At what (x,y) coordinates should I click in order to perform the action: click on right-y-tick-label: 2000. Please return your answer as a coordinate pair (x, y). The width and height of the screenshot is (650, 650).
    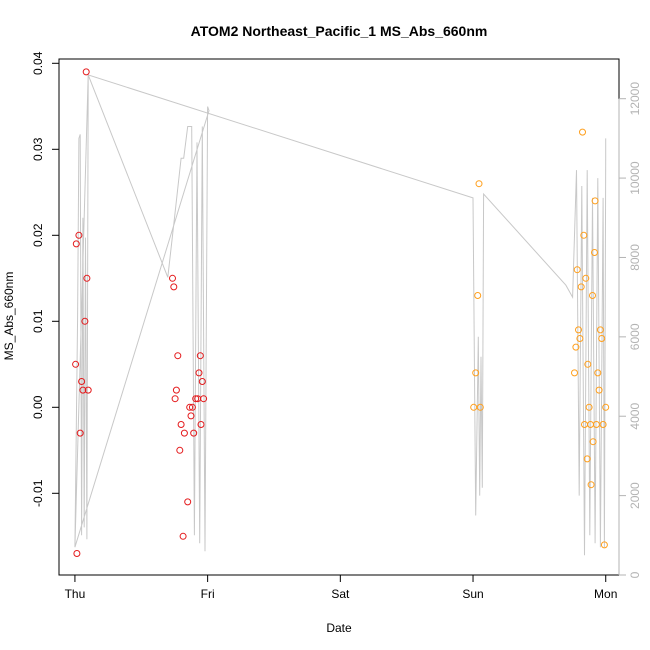
    Looking at the image, I should click on (635, 495).